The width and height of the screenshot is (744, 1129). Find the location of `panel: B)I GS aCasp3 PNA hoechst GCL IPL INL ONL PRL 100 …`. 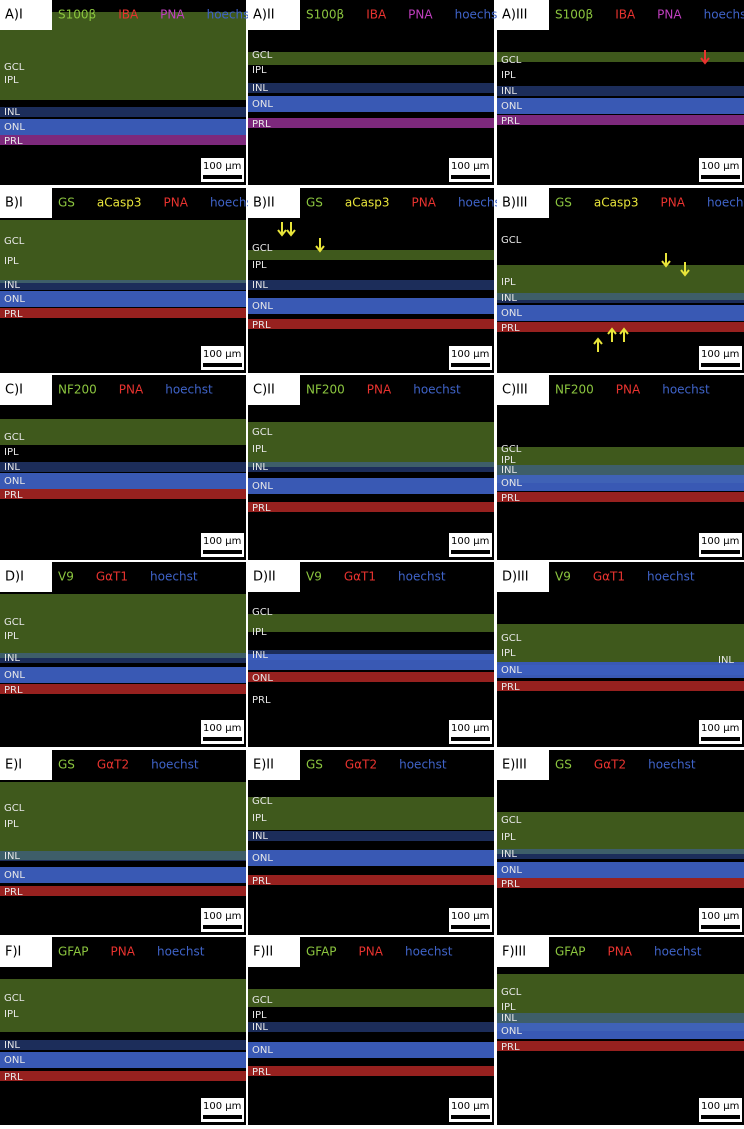

panel: B)I GS aCasp3 PNA hoechst GCL IPL INL ONL PRL 100 … is located at coordinates (129, 280).